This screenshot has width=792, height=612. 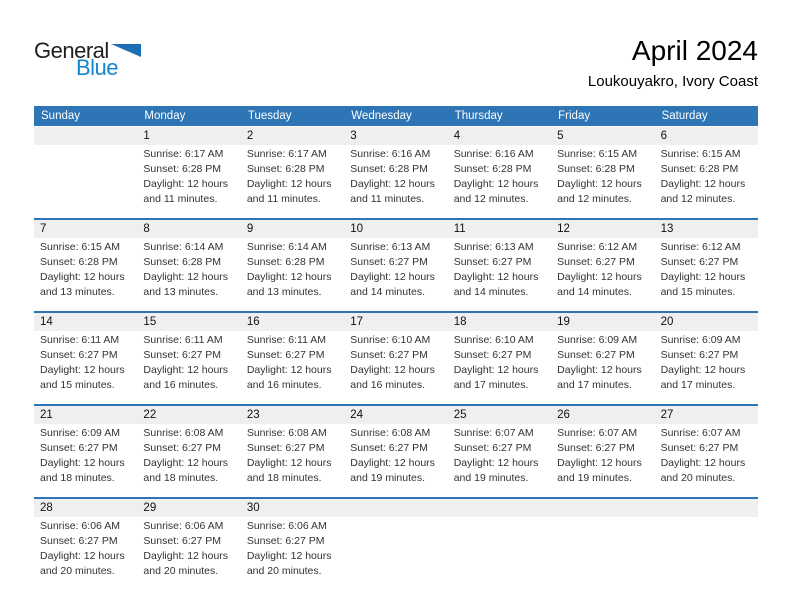 I want to click on week-number-row: 7 8 9 10 11 12 13, so click(x=396, y=229).